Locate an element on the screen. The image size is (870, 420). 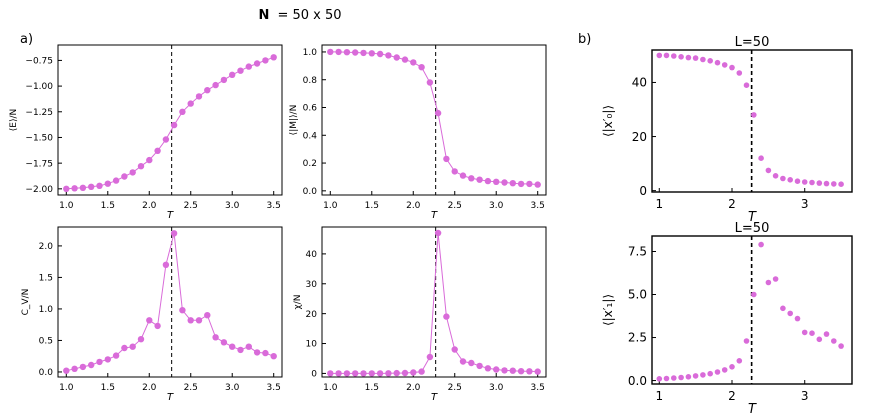
chart-susceptibility: 1.0 1.5 2.0 2.5 3.0 3.5 0 10 20 30 40 Tχ/N is located at coordinates (420, 314).